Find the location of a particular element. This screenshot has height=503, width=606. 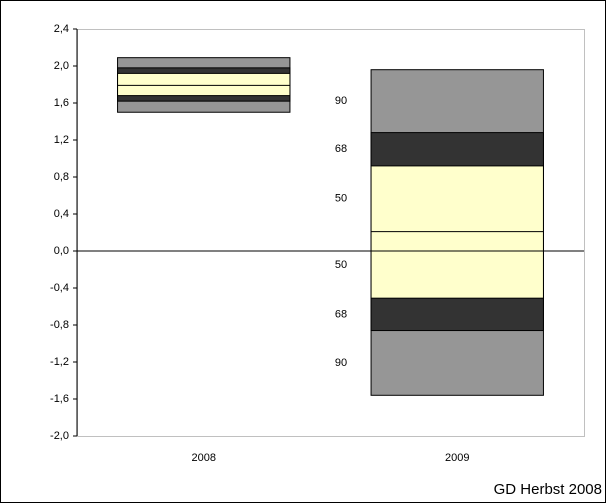

x-tick-label: 2008 is located at coordinates (204, 458).